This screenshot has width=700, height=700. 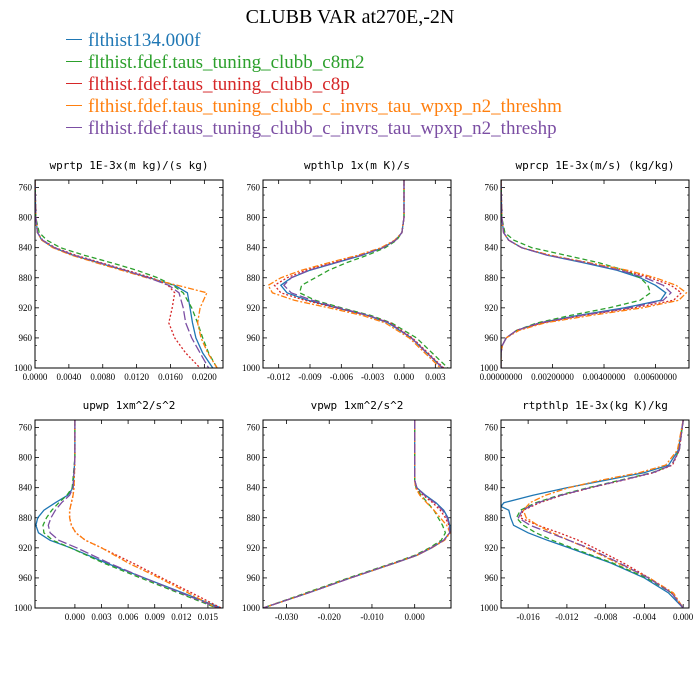 What do you see at coordinates (604, 377) in the screenshot?
I see `x-tick-label: 0.00400000` at bounding box center [604, 377].